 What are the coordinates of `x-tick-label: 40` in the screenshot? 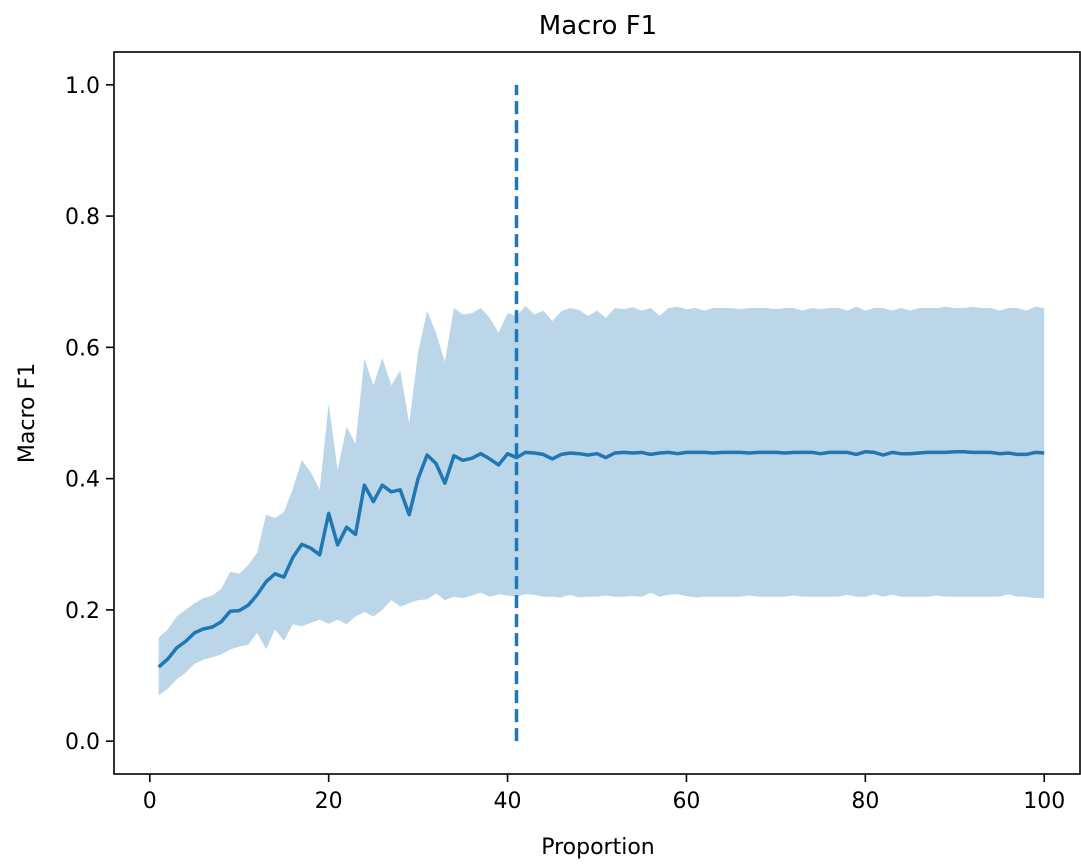 It's located at (508, 801).